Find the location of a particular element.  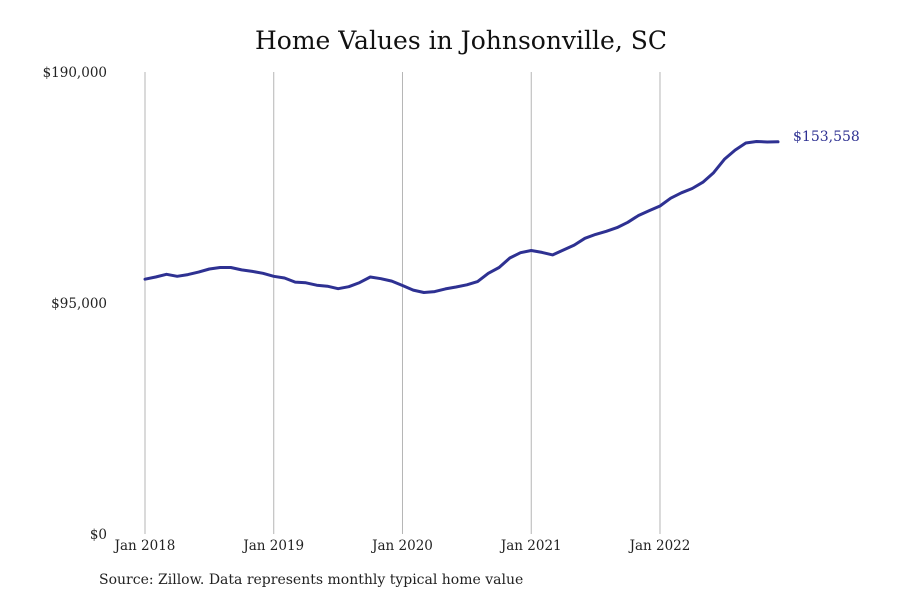

chart-title: Home Values in Johnsonville, SC is located at coordinates (461, 40).